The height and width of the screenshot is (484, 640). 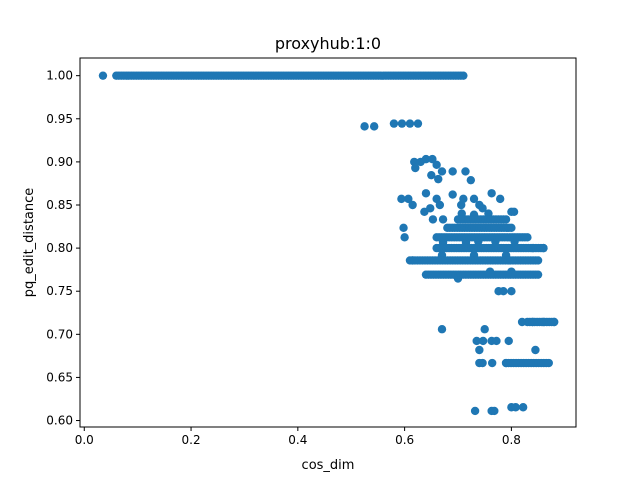 What do you see at coordinates (328, 465) in the screenshot?
I see `x-axis-label: cos_dim` at bounding box center [328, 465].